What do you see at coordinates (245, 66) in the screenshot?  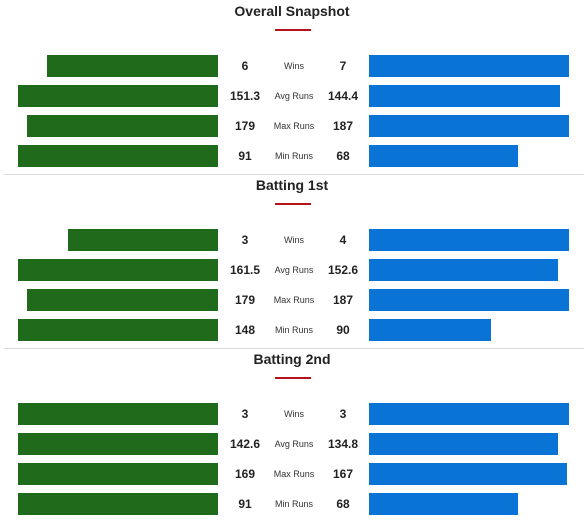 I see `team-a-value: 6` at bounding box center [245, 66].